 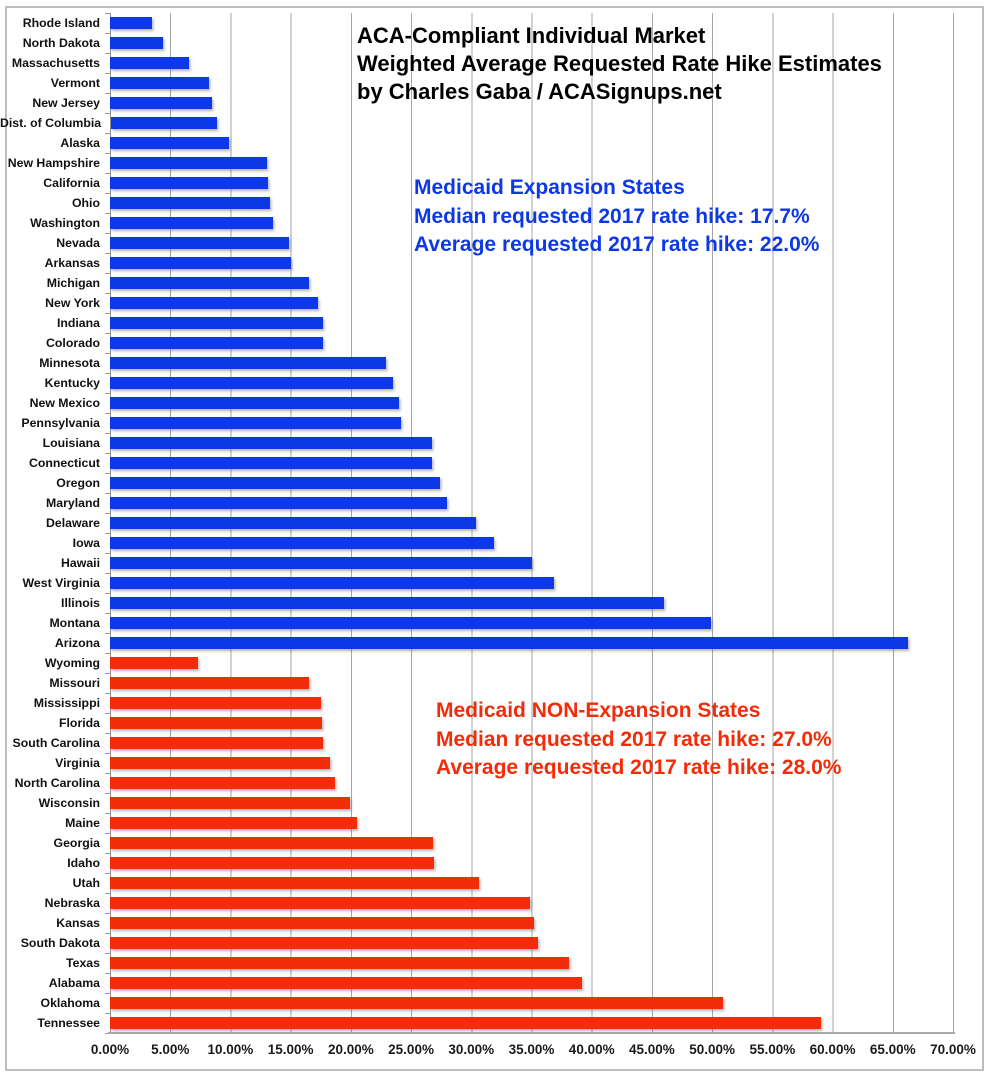 I want to click on state-label: North Carolina, so click(x=57, y=783).